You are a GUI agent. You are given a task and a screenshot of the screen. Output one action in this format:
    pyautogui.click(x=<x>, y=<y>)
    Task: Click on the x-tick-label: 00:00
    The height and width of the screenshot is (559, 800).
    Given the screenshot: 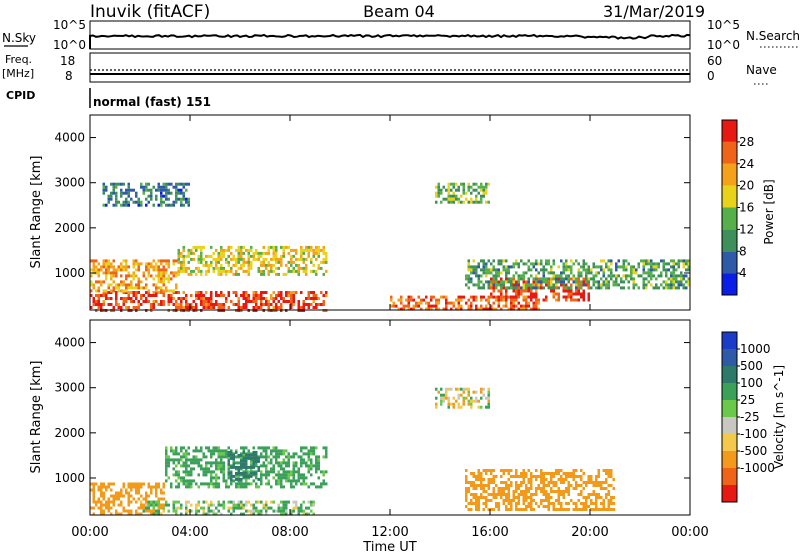 What is the action you would take?
    pyautogui.click(x=89, y=532)
    